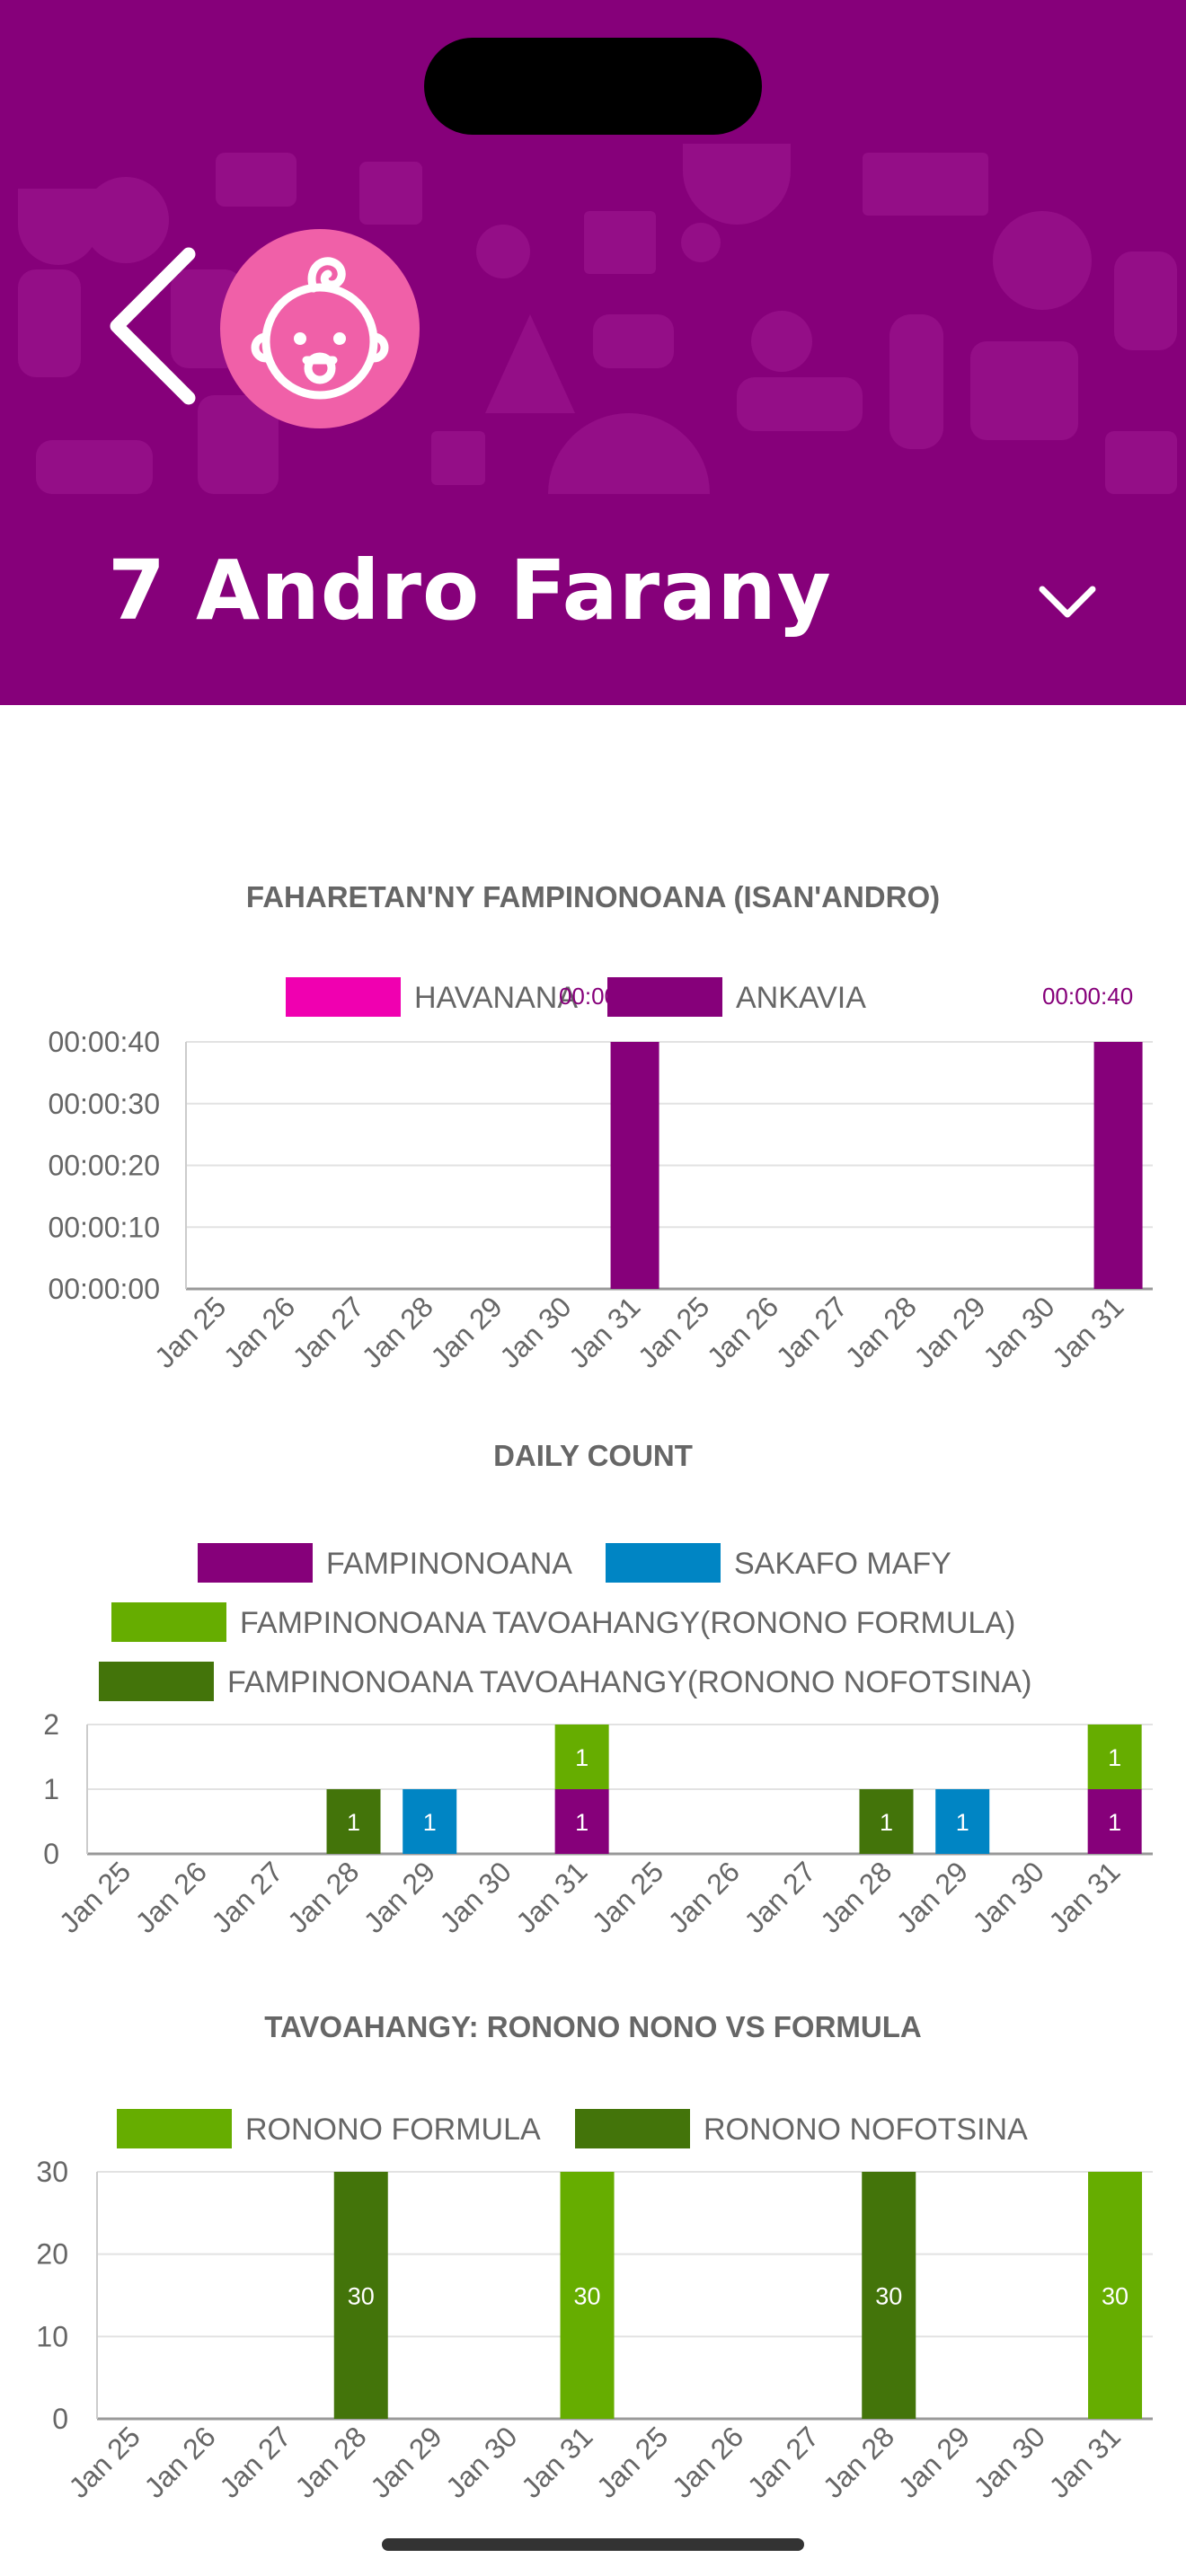  Describe the element at coordinates (1067, 602) in the screenshot. I see `chevron-down-icon` at that location.